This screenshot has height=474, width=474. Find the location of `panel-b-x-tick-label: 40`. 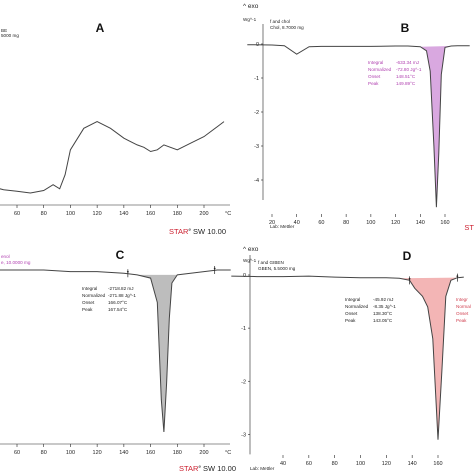

panel-b-x-tick-label: 40 is located at coordinates (297, 223).